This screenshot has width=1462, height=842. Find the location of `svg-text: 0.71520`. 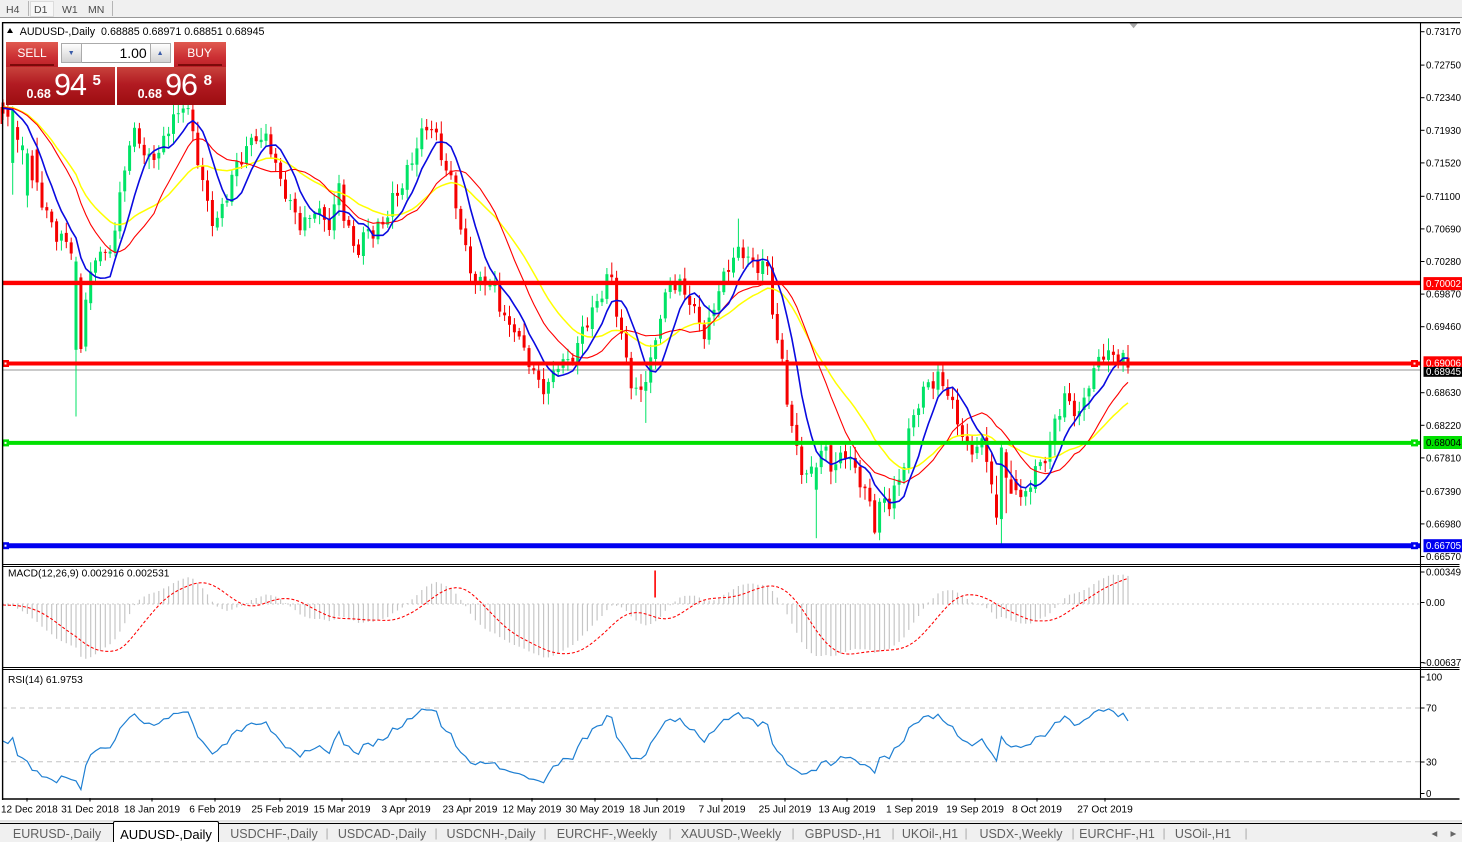

svg-text: 0.71520 is located at coordinates (1444, 163).